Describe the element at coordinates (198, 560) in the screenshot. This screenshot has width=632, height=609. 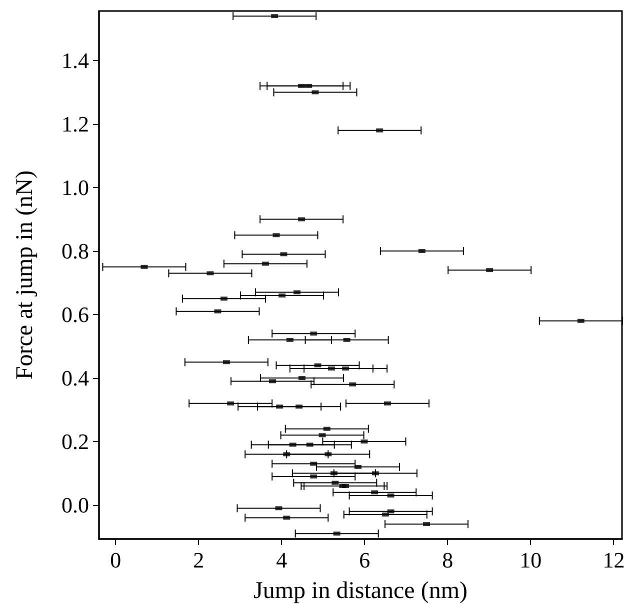
I see `x-tick-label: 2` at that location.